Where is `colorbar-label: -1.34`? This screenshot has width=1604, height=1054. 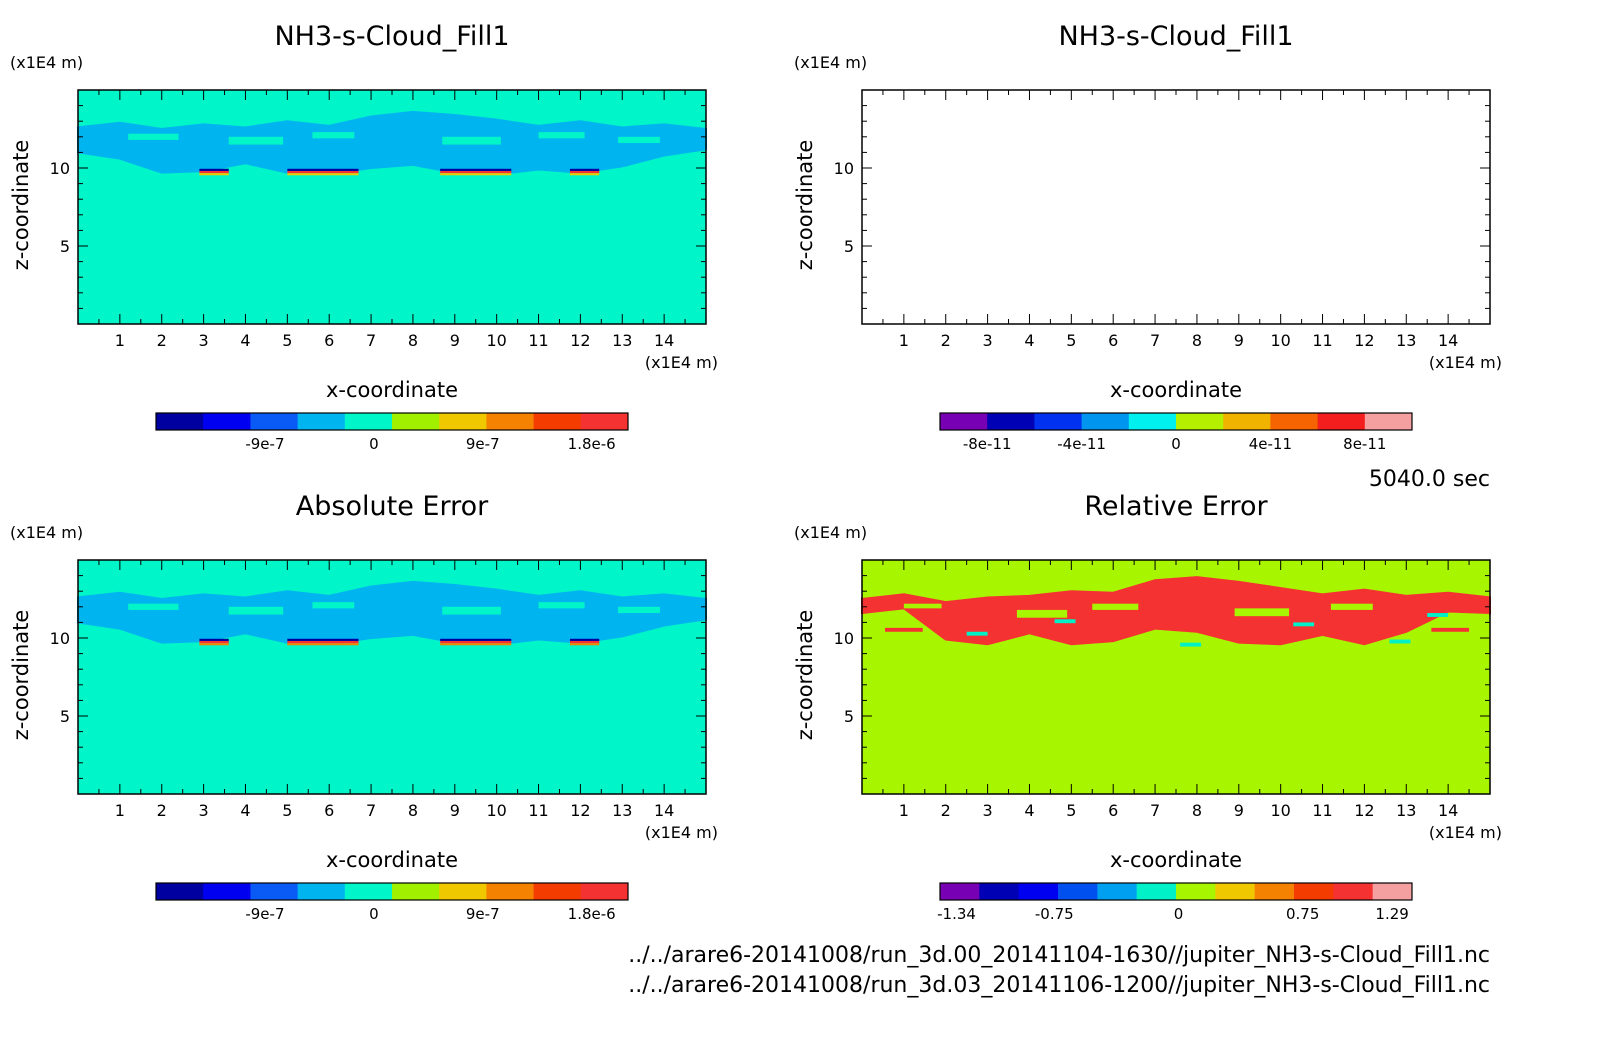
colorbar-label: -1.34 is located at coordinates (956, 914).